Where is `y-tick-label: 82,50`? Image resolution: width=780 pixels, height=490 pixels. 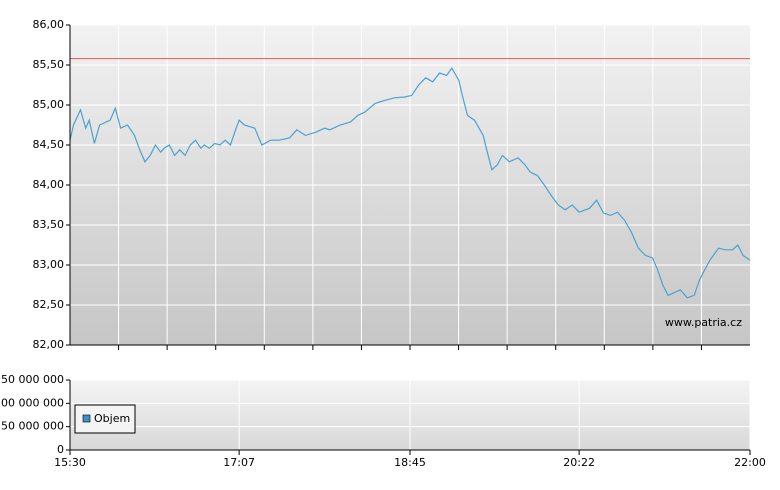
y-tick-label: 82,50 is located at coordinates (49, 304).